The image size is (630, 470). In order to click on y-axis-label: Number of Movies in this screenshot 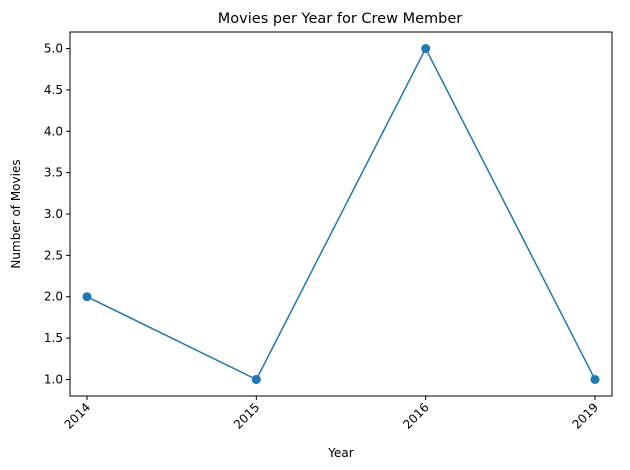, I will do `click(16, 213)`.